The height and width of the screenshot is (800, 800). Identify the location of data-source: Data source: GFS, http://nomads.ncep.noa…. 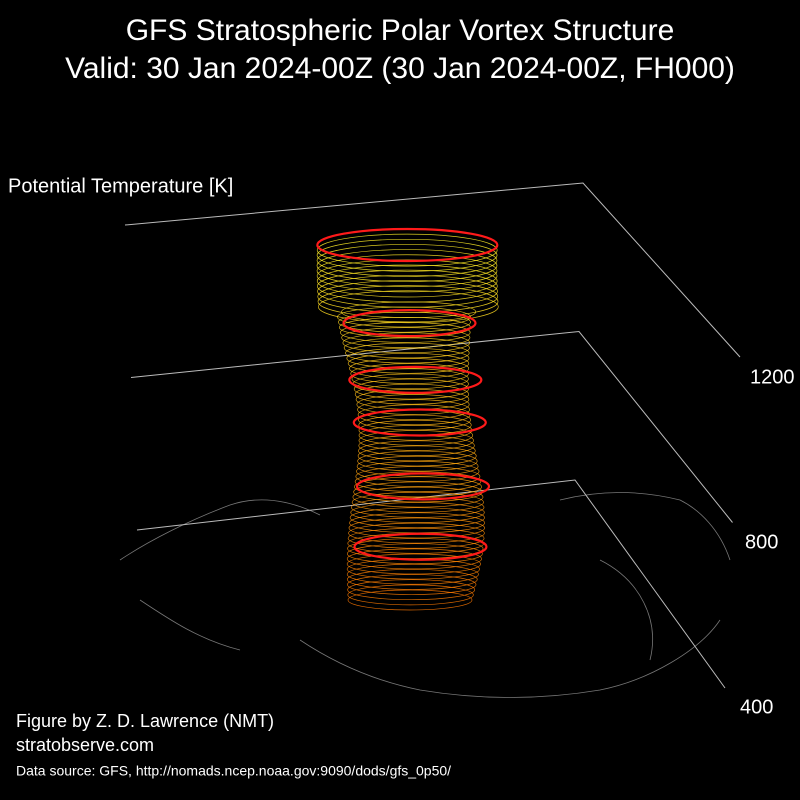
(233, 771).